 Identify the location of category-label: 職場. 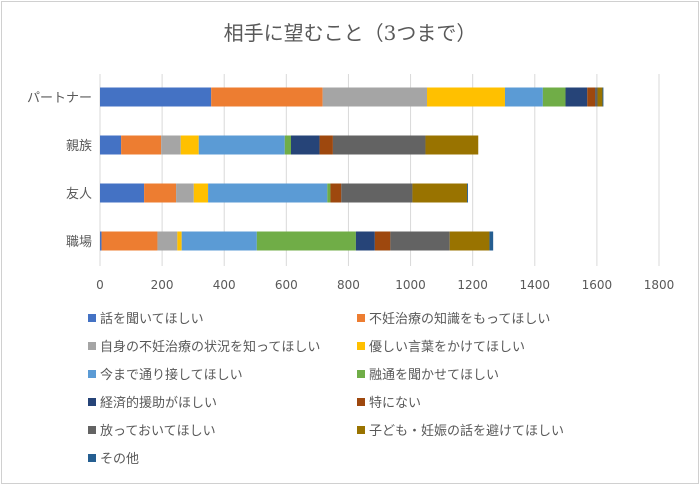
(79, 242).